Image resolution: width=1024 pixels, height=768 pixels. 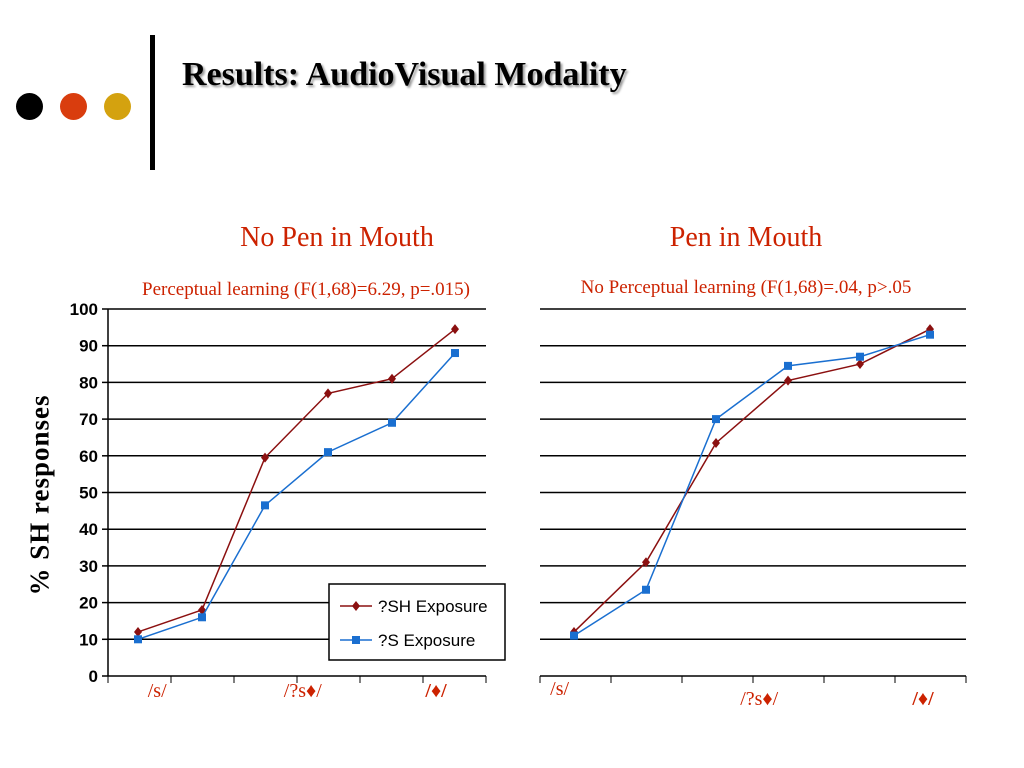 What do you see at coordinates (29, 106) in the screenshot?
I see `black-dot-icon` at bounding box center [29, 106].